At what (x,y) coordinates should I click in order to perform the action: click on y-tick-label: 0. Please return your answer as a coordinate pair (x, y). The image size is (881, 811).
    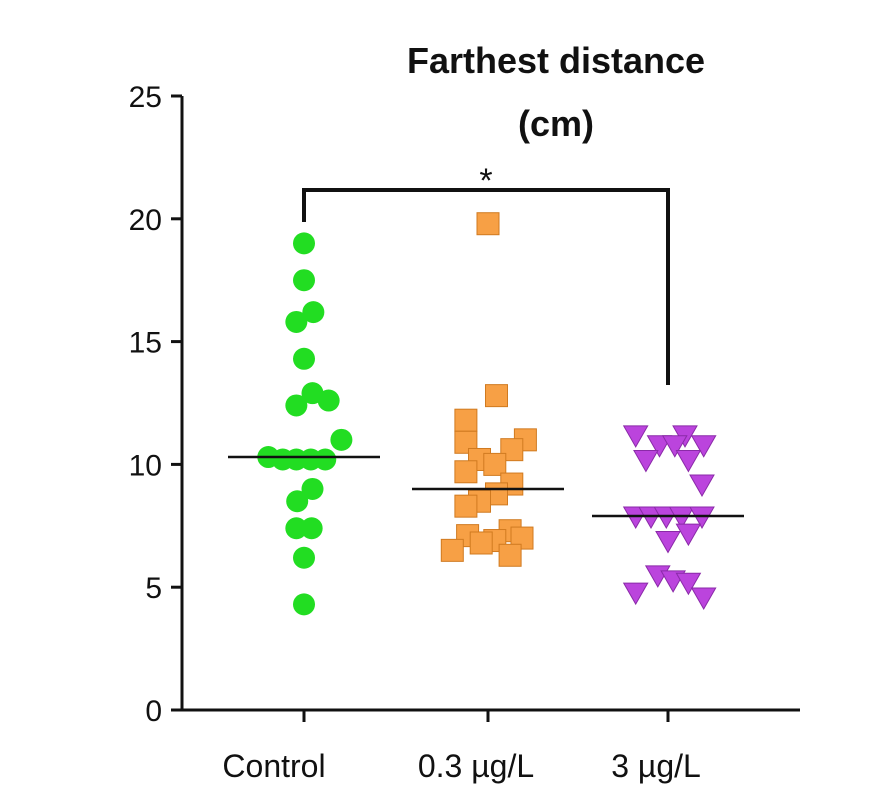
    Looking at the image, I should click on (153, 711).